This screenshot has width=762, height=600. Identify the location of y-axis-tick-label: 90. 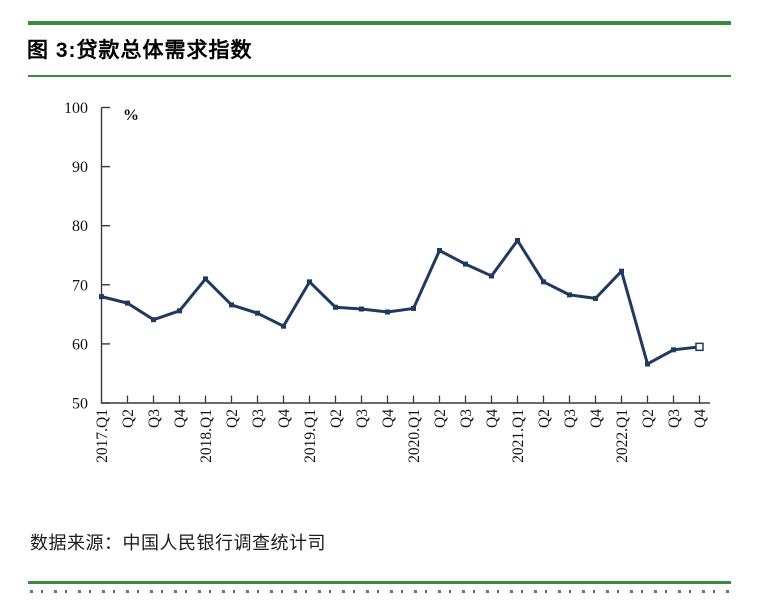
(80, 167).